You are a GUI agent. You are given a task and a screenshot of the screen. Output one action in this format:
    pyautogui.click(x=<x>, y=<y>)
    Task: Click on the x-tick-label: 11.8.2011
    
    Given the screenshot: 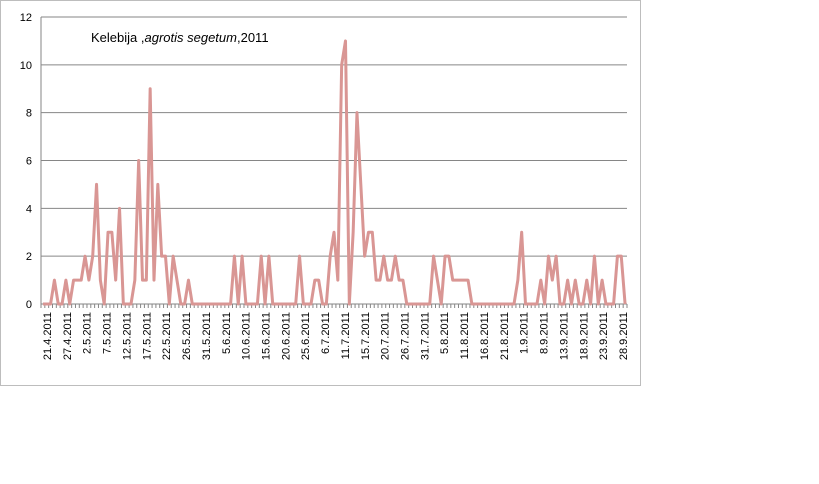 What is the action you would take?
    pyautogui.click(x=465, y=335)
    